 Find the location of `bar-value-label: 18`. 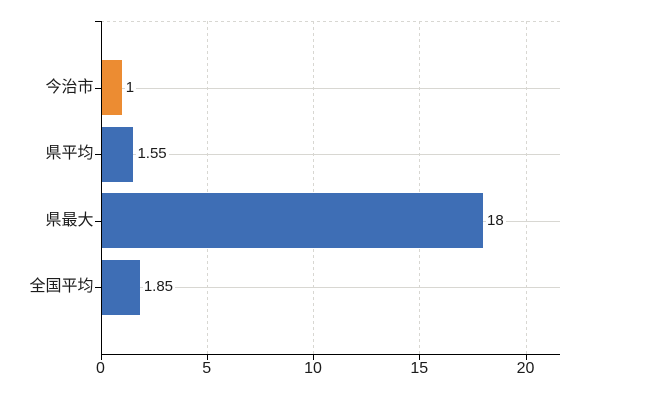

bar-value-label: 18 is located at coordinates (496, 220).